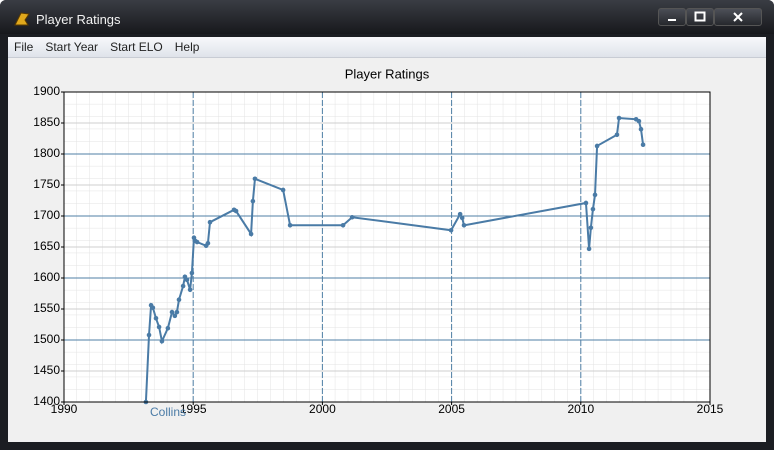 The image size is (774, 450). What do you see at coordinates (580, 409) in the screenshot?
I see `x-tick-label: 2010` at bounding box center [580, 409].